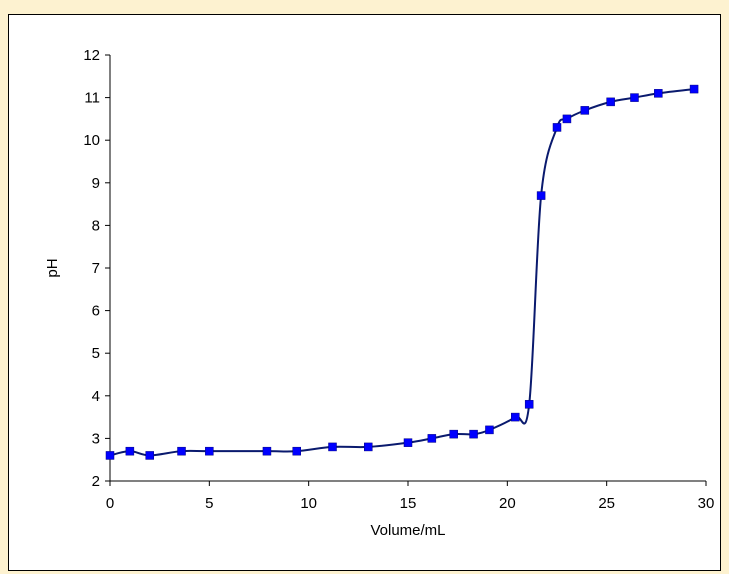  I want to click on x-tick-label: 10, so click(308, 503).